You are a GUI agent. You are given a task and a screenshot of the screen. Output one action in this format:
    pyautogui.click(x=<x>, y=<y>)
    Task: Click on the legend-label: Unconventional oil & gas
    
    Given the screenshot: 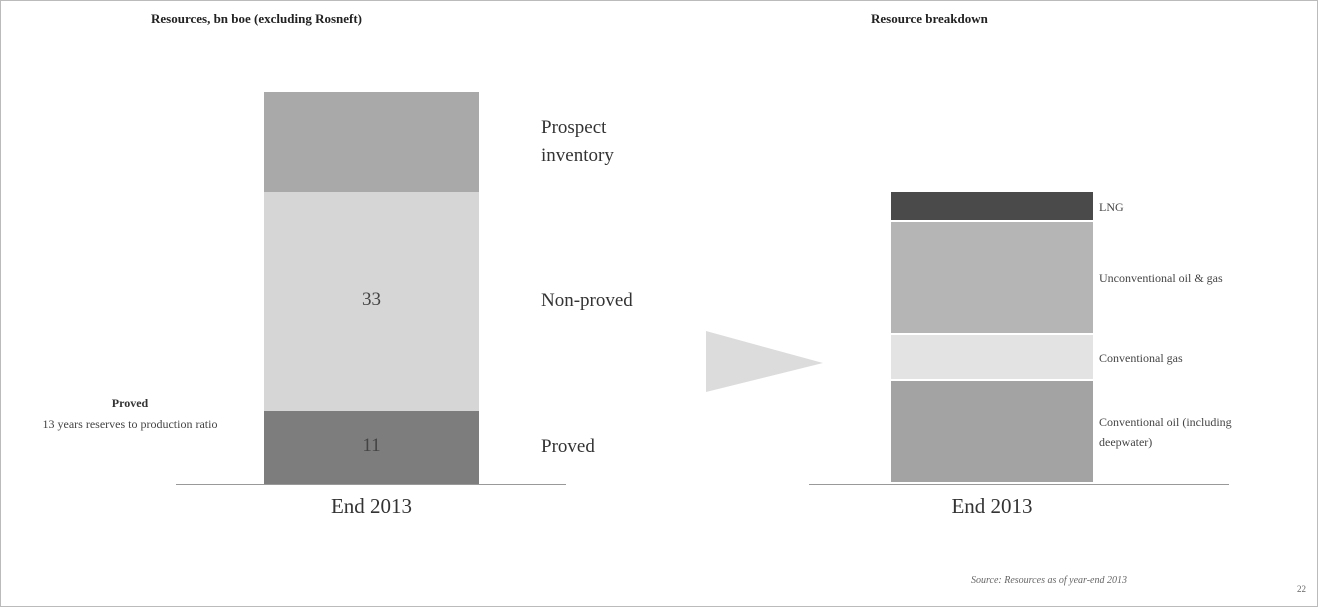 What is the action you would take?
    pyautogui.click(x=1161, y=278)
    